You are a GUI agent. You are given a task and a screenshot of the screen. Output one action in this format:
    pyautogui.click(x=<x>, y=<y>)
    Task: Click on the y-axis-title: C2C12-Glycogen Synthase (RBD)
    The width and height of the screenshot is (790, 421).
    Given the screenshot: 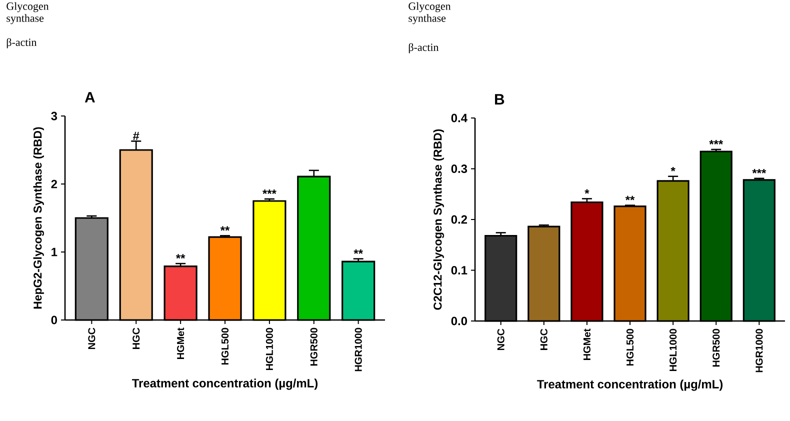 What is the action you would take?
    pyautogui.click(x=438, y=219)
    